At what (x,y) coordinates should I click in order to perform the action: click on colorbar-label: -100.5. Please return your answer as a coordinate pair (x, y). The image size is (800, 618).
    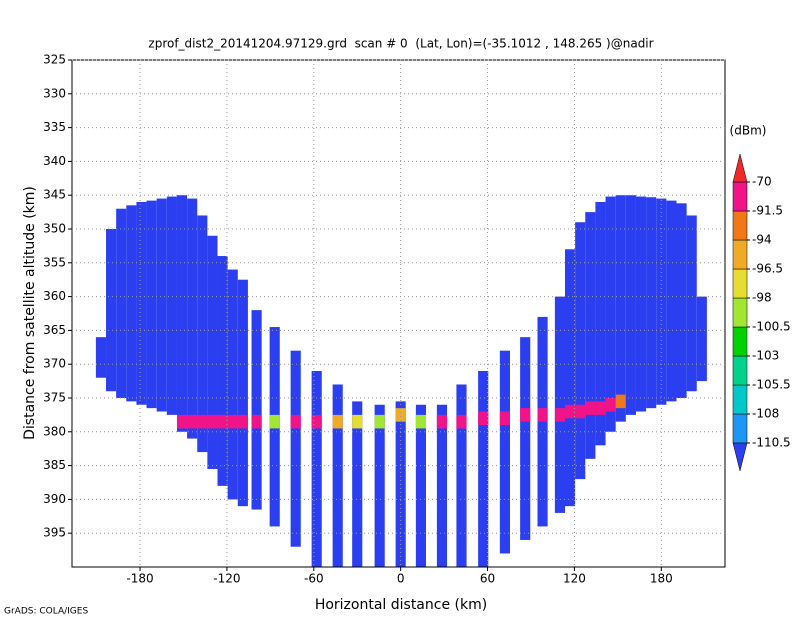
    Looking at the image, I should click on (771, 327).